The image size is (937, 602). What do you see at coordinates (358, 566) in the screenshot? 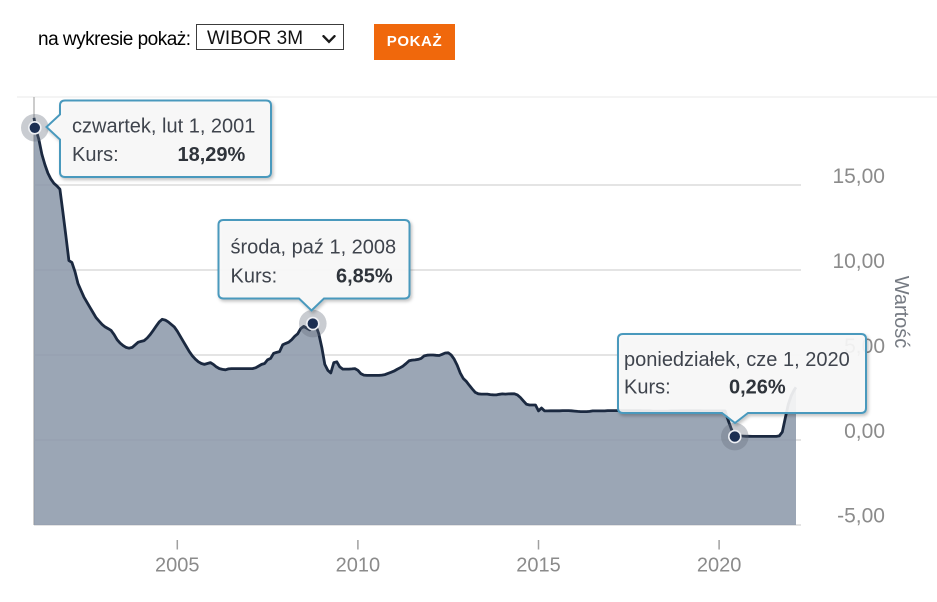
I see `svg-text: 2010` at bounding box center [358, 566].